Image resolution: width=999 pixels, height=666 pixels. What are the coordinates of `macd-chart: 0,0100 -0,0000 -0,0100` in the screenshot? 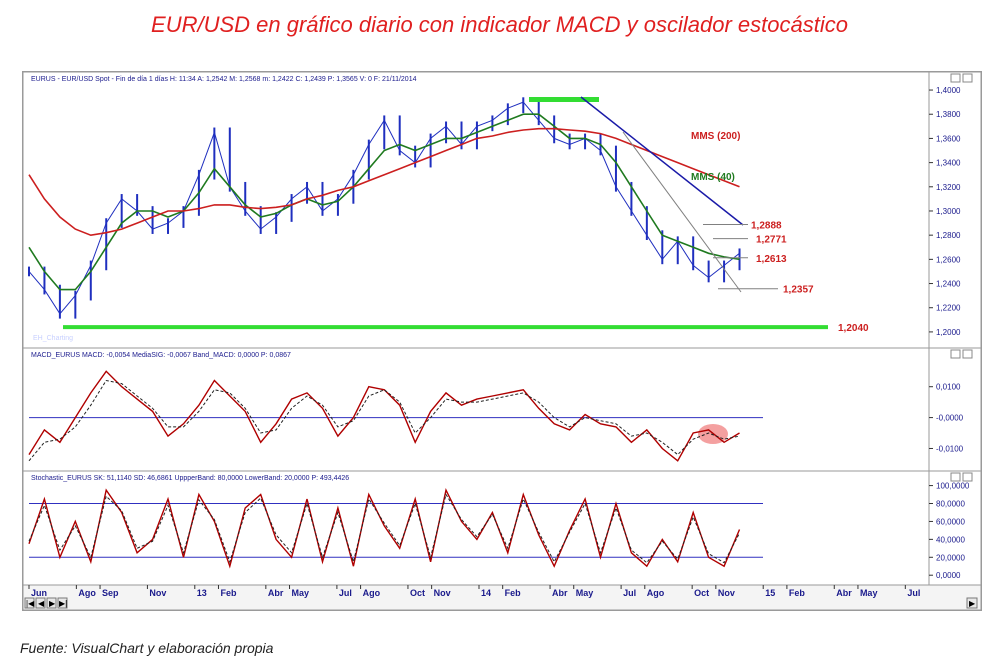 It's located at (496, 416).